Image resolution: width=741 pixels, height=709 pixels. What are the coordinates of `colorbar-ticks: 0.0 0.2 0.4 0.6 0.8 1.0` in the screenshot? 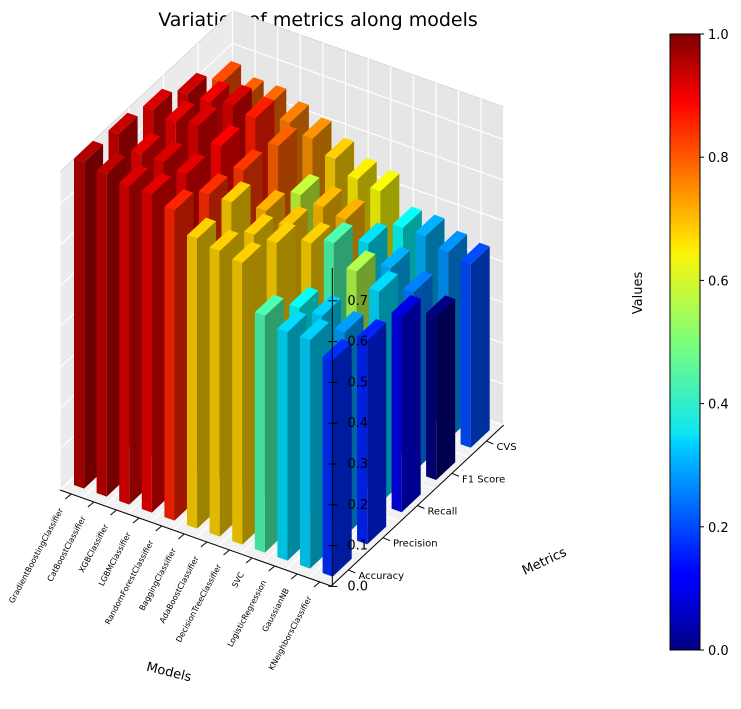 It's located at (714, 343).